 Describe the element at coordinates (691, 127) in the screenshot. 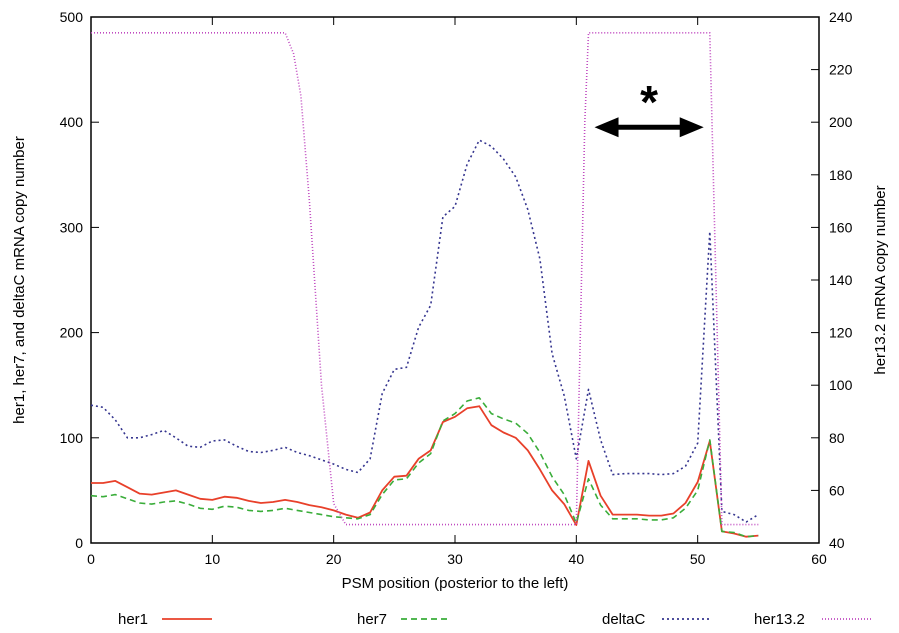

I see `annotation-arrowhead-right` at that location.